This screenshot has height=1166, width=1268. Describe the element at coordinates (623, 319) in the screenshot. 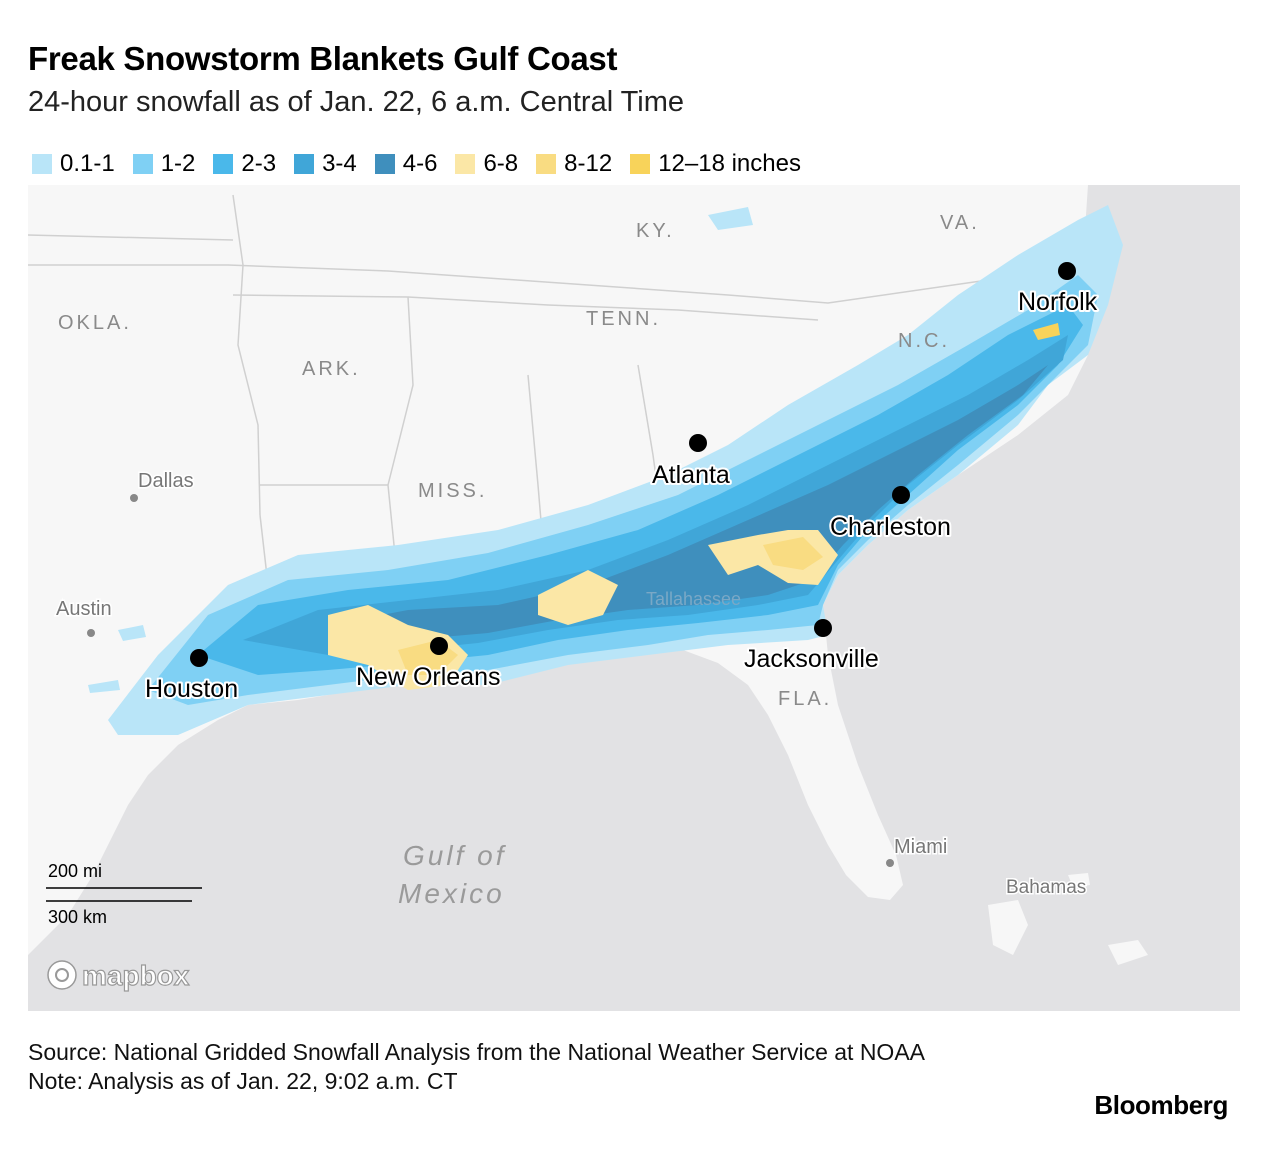

I see `state-label-tenn: TENN.` at that location.